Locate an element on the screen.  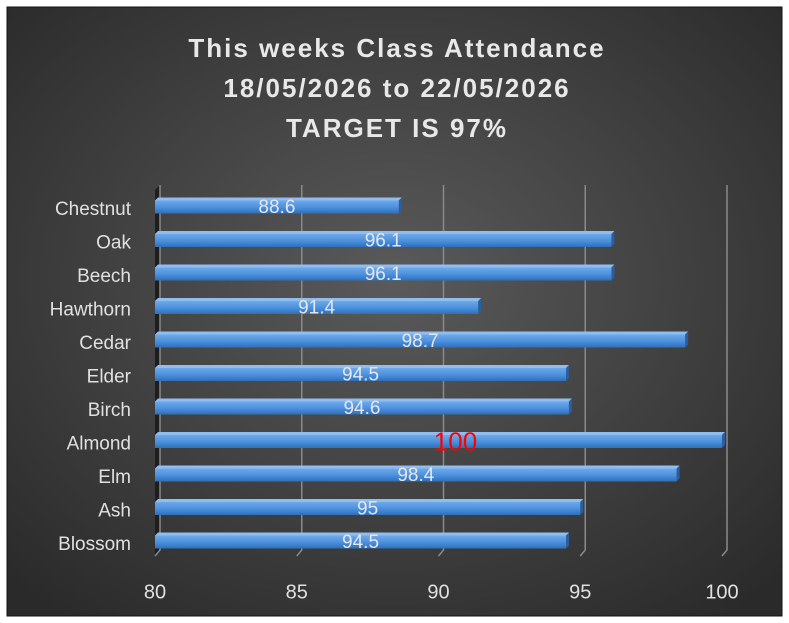
y-tick-label: Almond is located at coordinates (99, 444).